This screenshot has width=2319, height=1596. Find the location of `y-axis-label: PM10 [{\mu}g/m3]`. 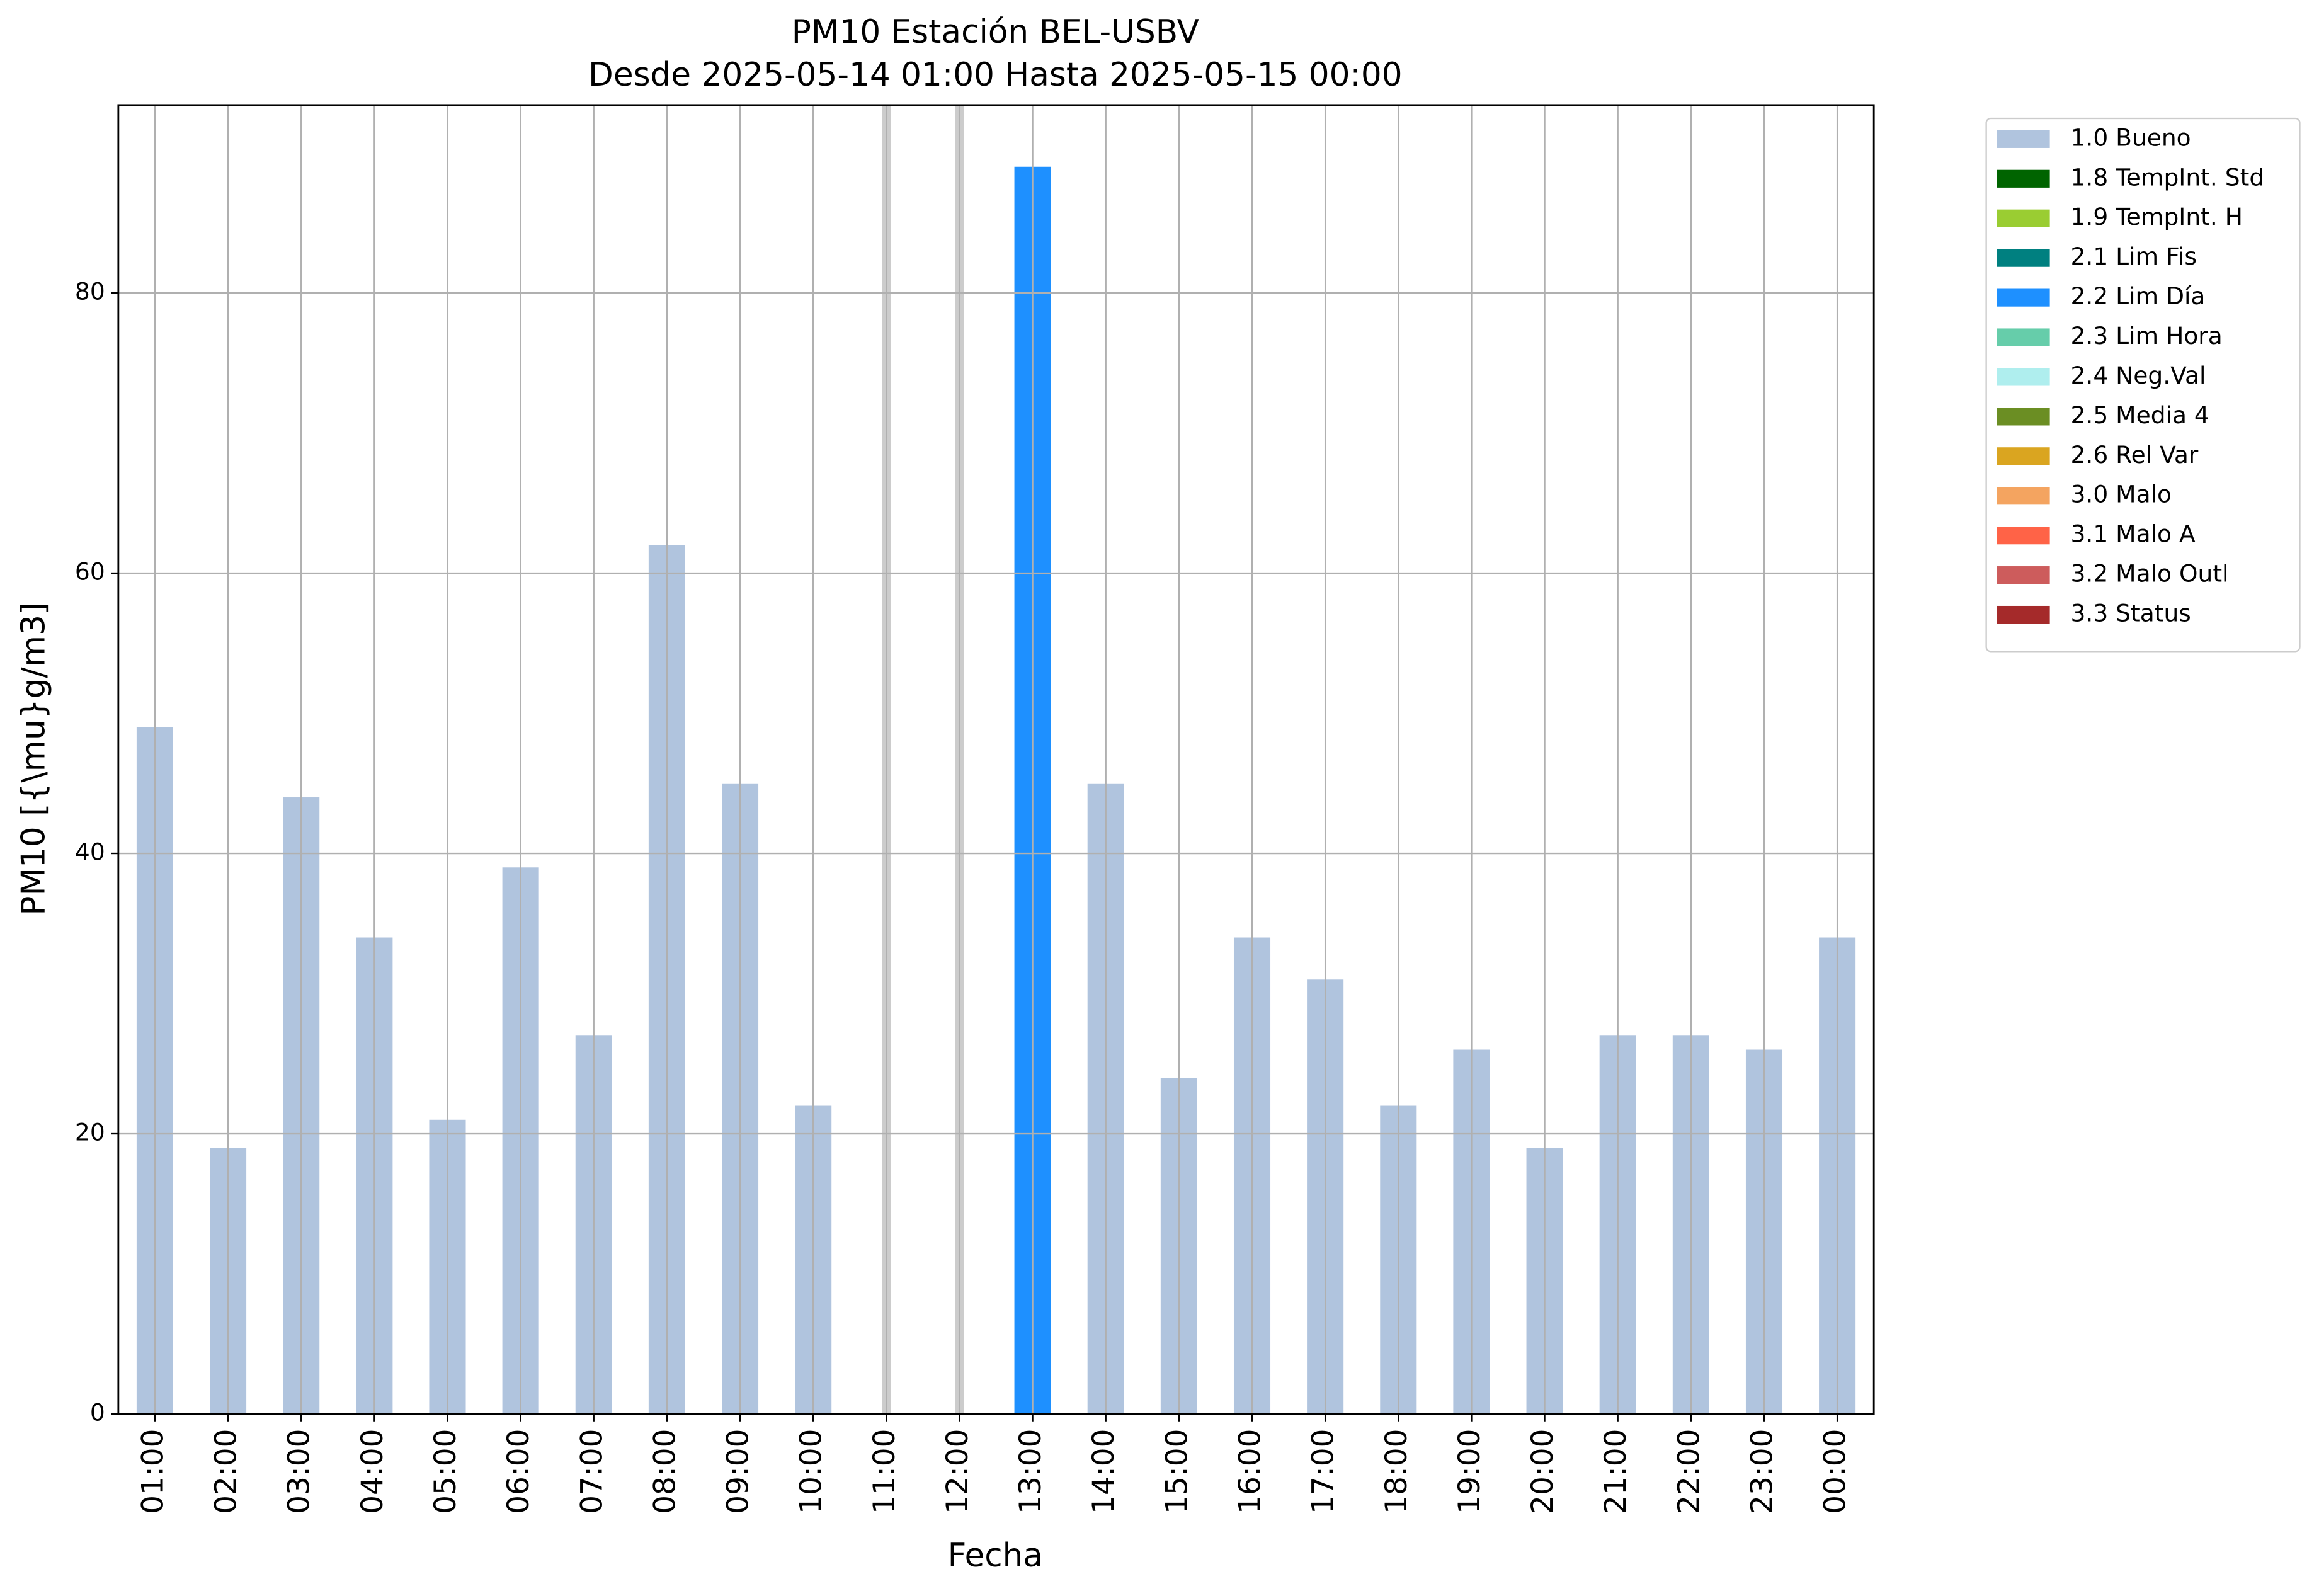

y-axis-label: PM10 [{\mu}g/m3] is located at coordinates (33, 759).